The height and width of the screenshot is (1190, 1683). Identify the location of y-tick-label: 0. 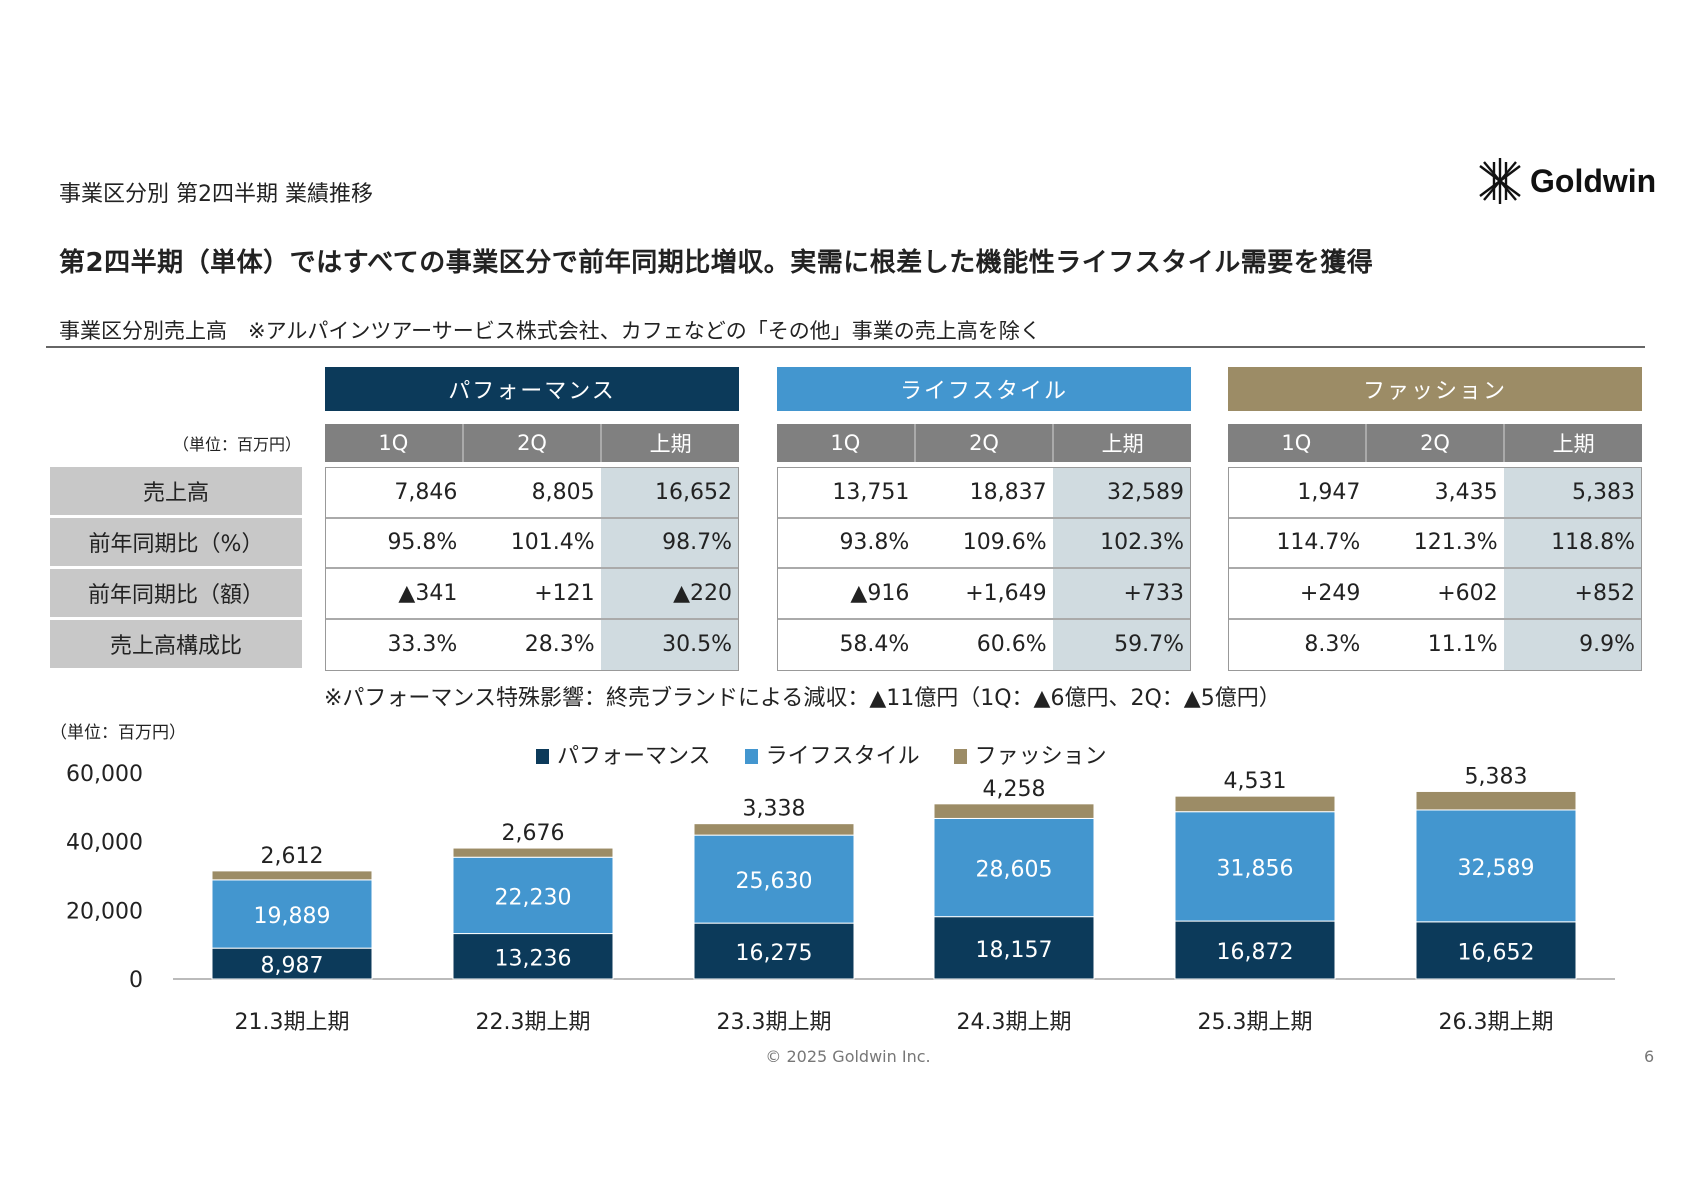
(136, 980).